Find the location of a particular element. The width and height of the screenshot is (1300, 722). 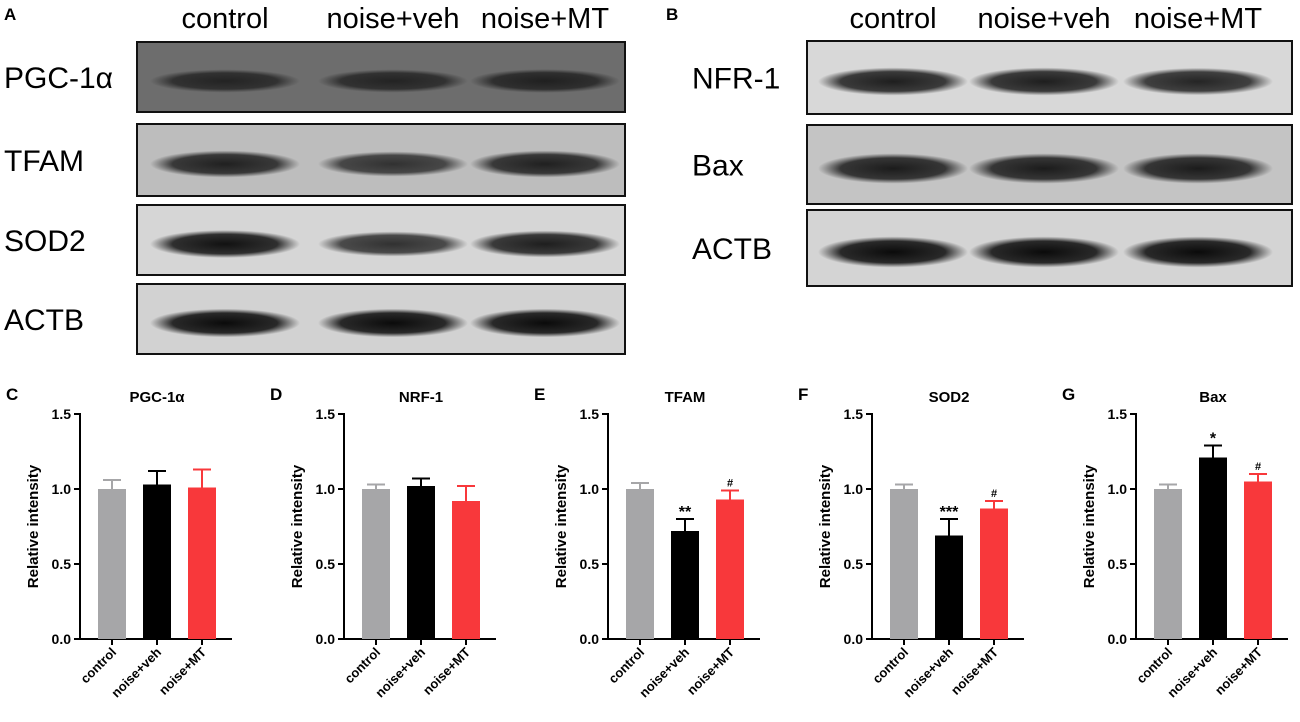

blot-row-nfr-1: NFR-1 is located at coordinates (992, 77).